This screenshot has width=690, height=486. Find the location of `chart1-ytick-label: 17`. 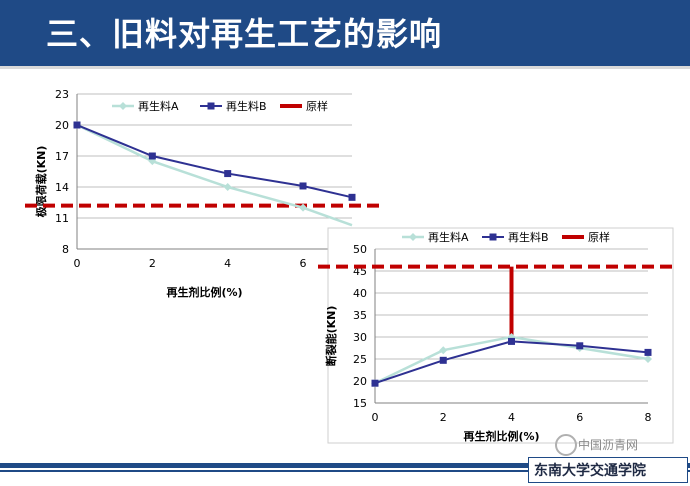

chart1-ytick-label: 17 is located at coordinates (62, 156).